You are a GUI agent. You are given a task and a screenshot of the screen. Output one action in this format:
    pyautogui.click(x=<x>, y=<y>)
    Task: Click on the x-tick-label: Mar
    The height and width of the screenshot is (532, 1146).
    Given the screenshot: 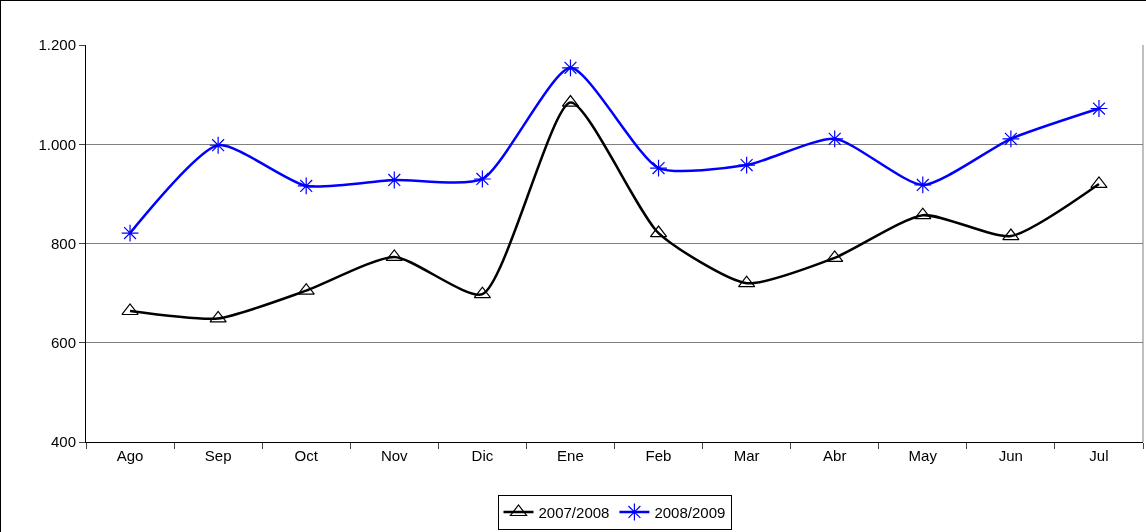 What is the action you would take?
    pyautogui.click(x=746, y=455)
    